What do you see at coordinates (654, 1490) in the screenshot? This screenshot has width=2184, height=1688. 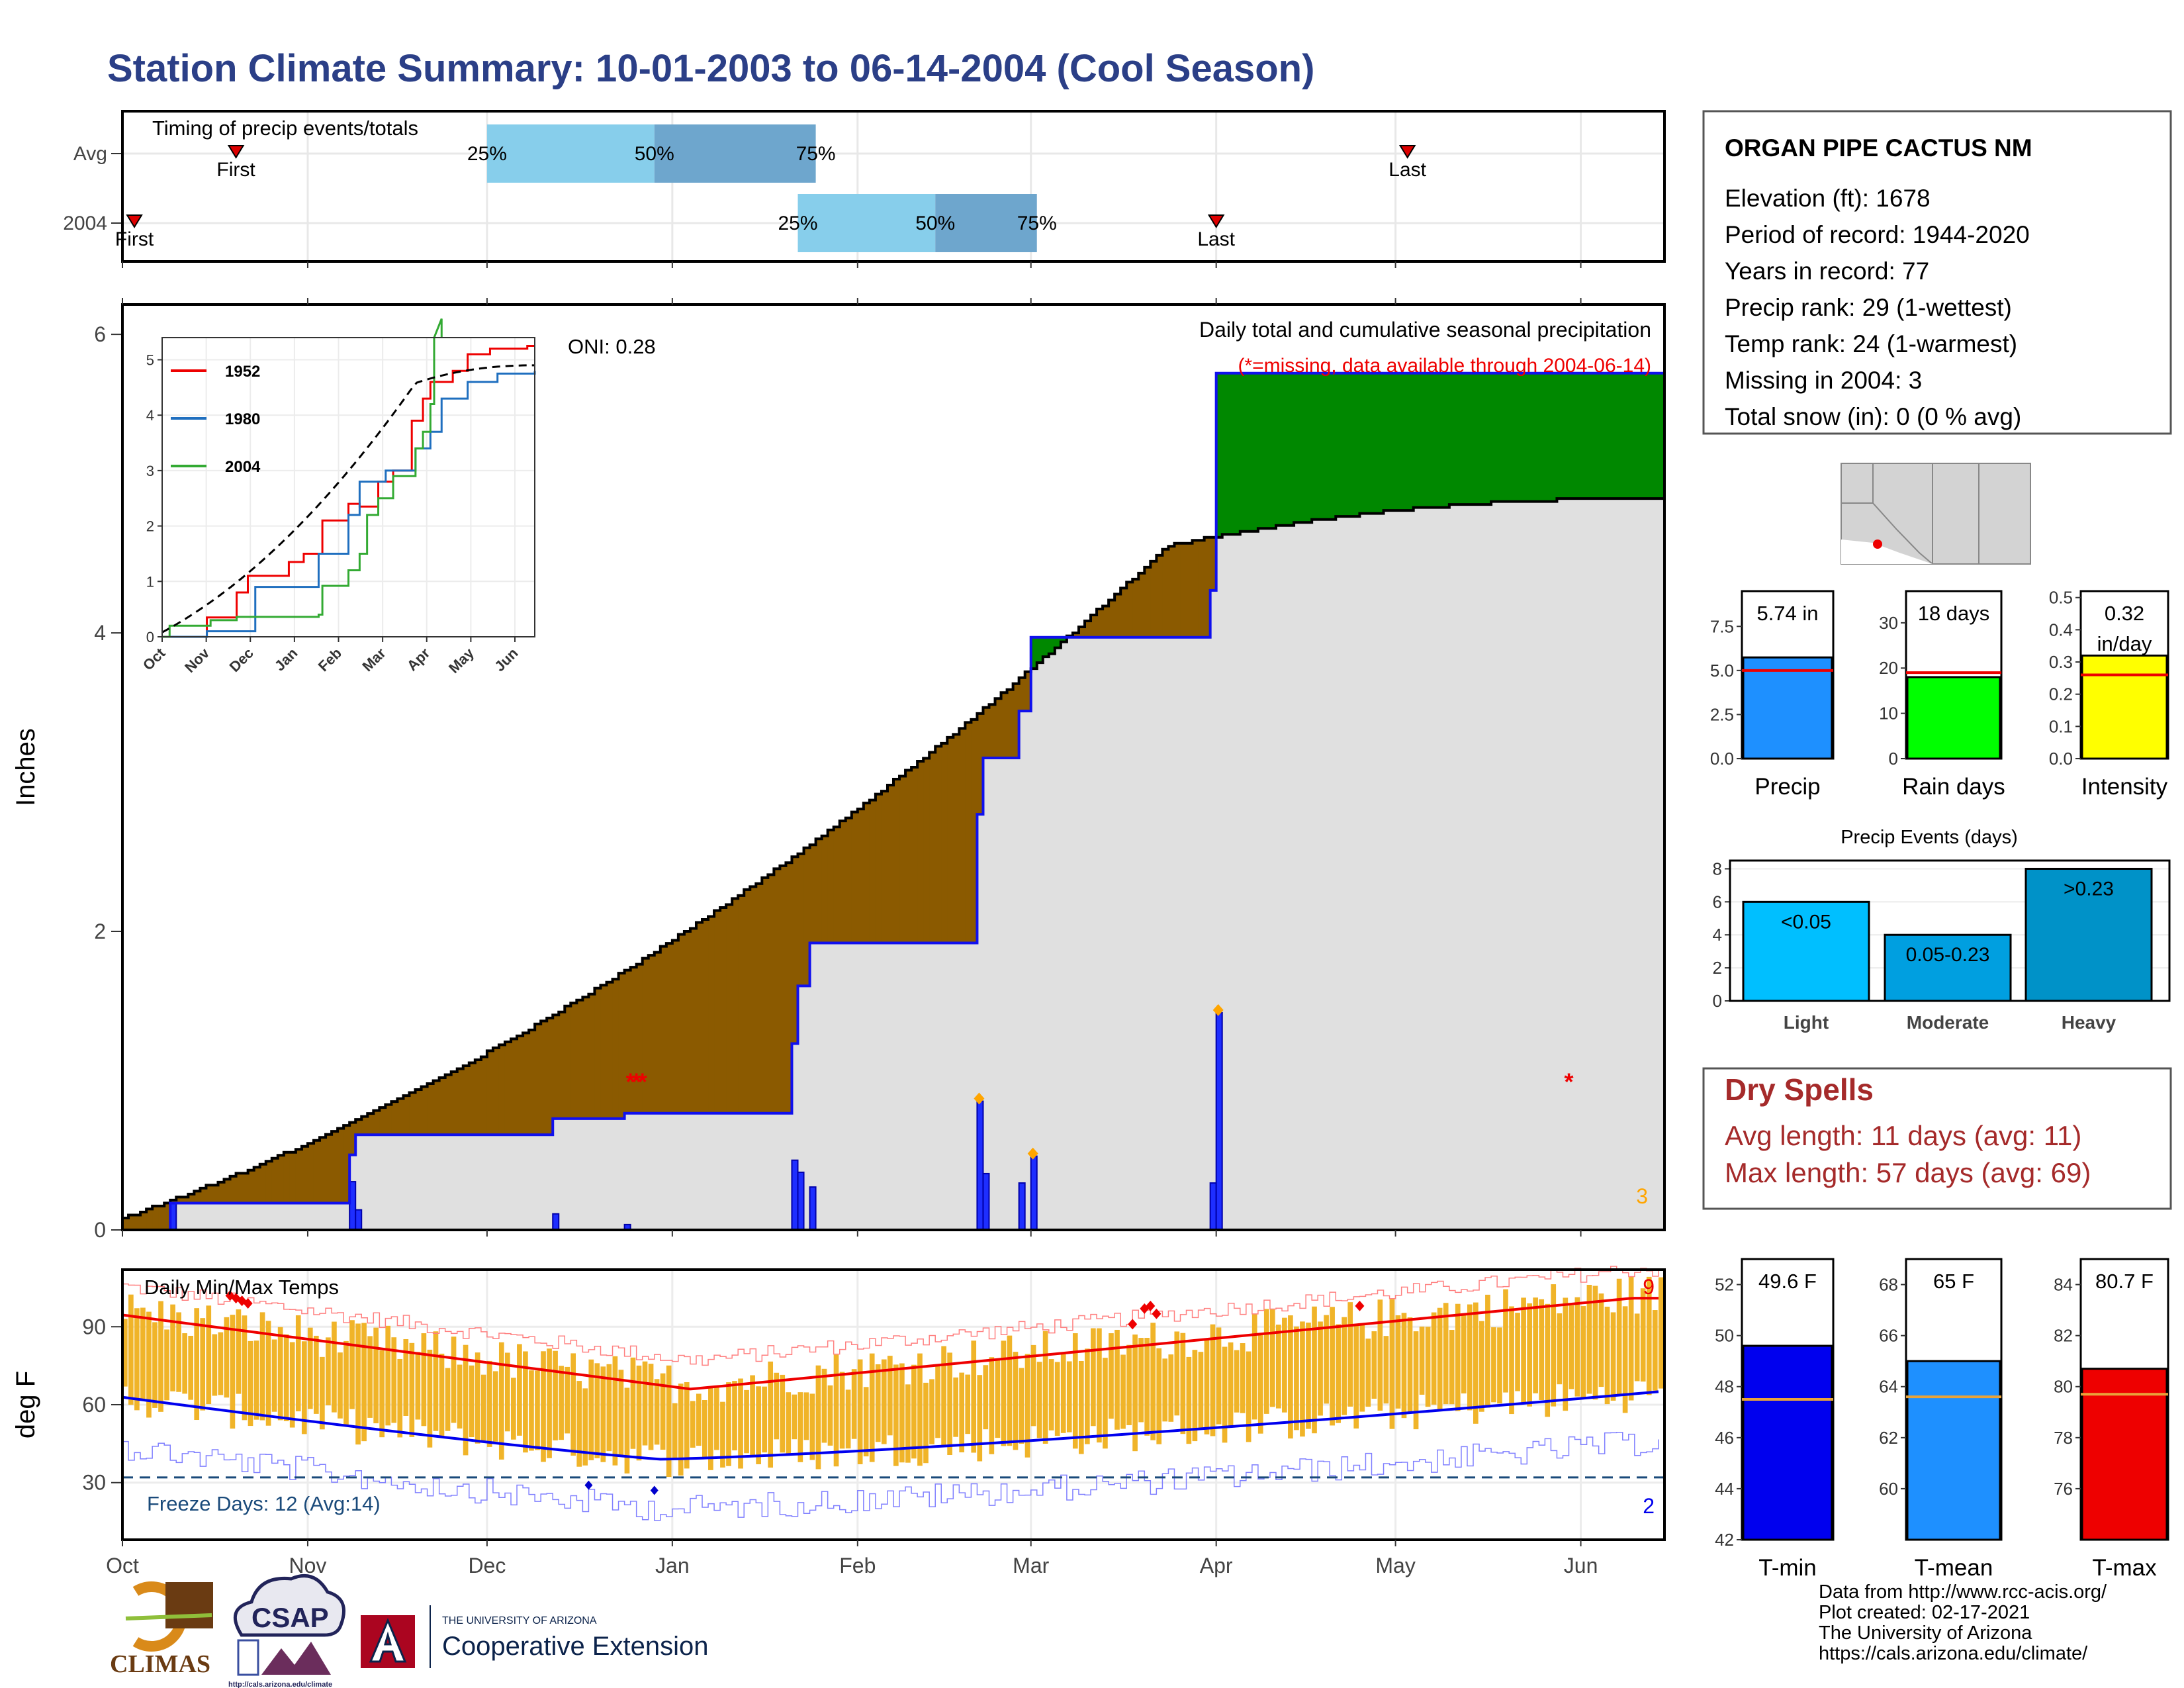 I see `record-low-marker` at bounding box center [654, 1490].